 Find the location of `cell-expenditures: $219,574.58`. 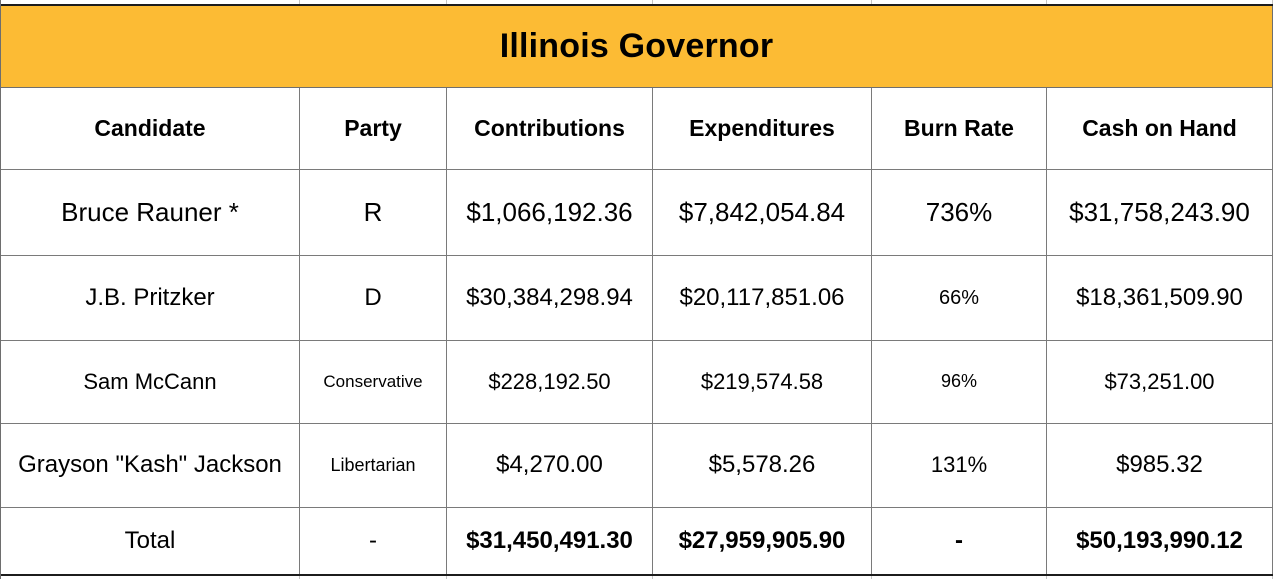

cell-expenditures: $219,574.58 is located at coordinates (762, 382).